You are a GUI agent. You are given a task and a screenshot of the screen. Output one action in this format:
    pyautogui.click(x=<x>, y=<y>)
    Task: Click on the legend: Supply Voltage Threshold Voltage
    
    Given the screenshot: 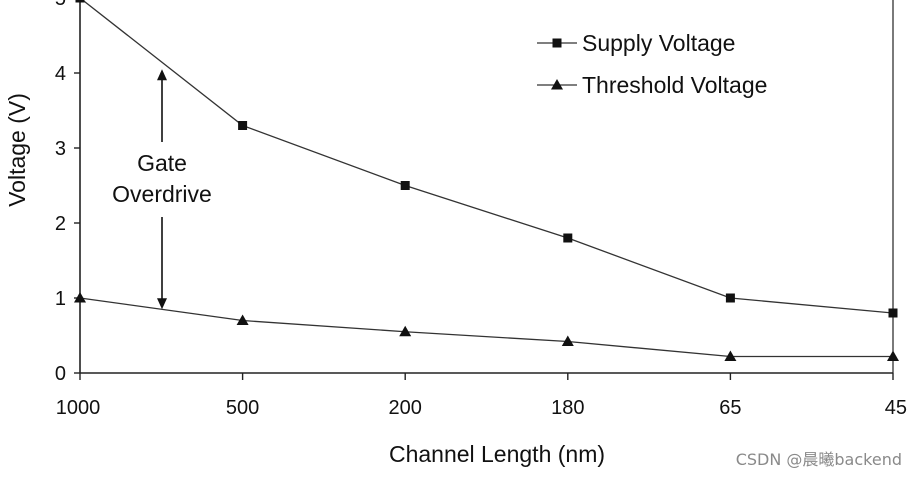 What is the action you would take?
    pyautogui.click(x=652, y=64)
    